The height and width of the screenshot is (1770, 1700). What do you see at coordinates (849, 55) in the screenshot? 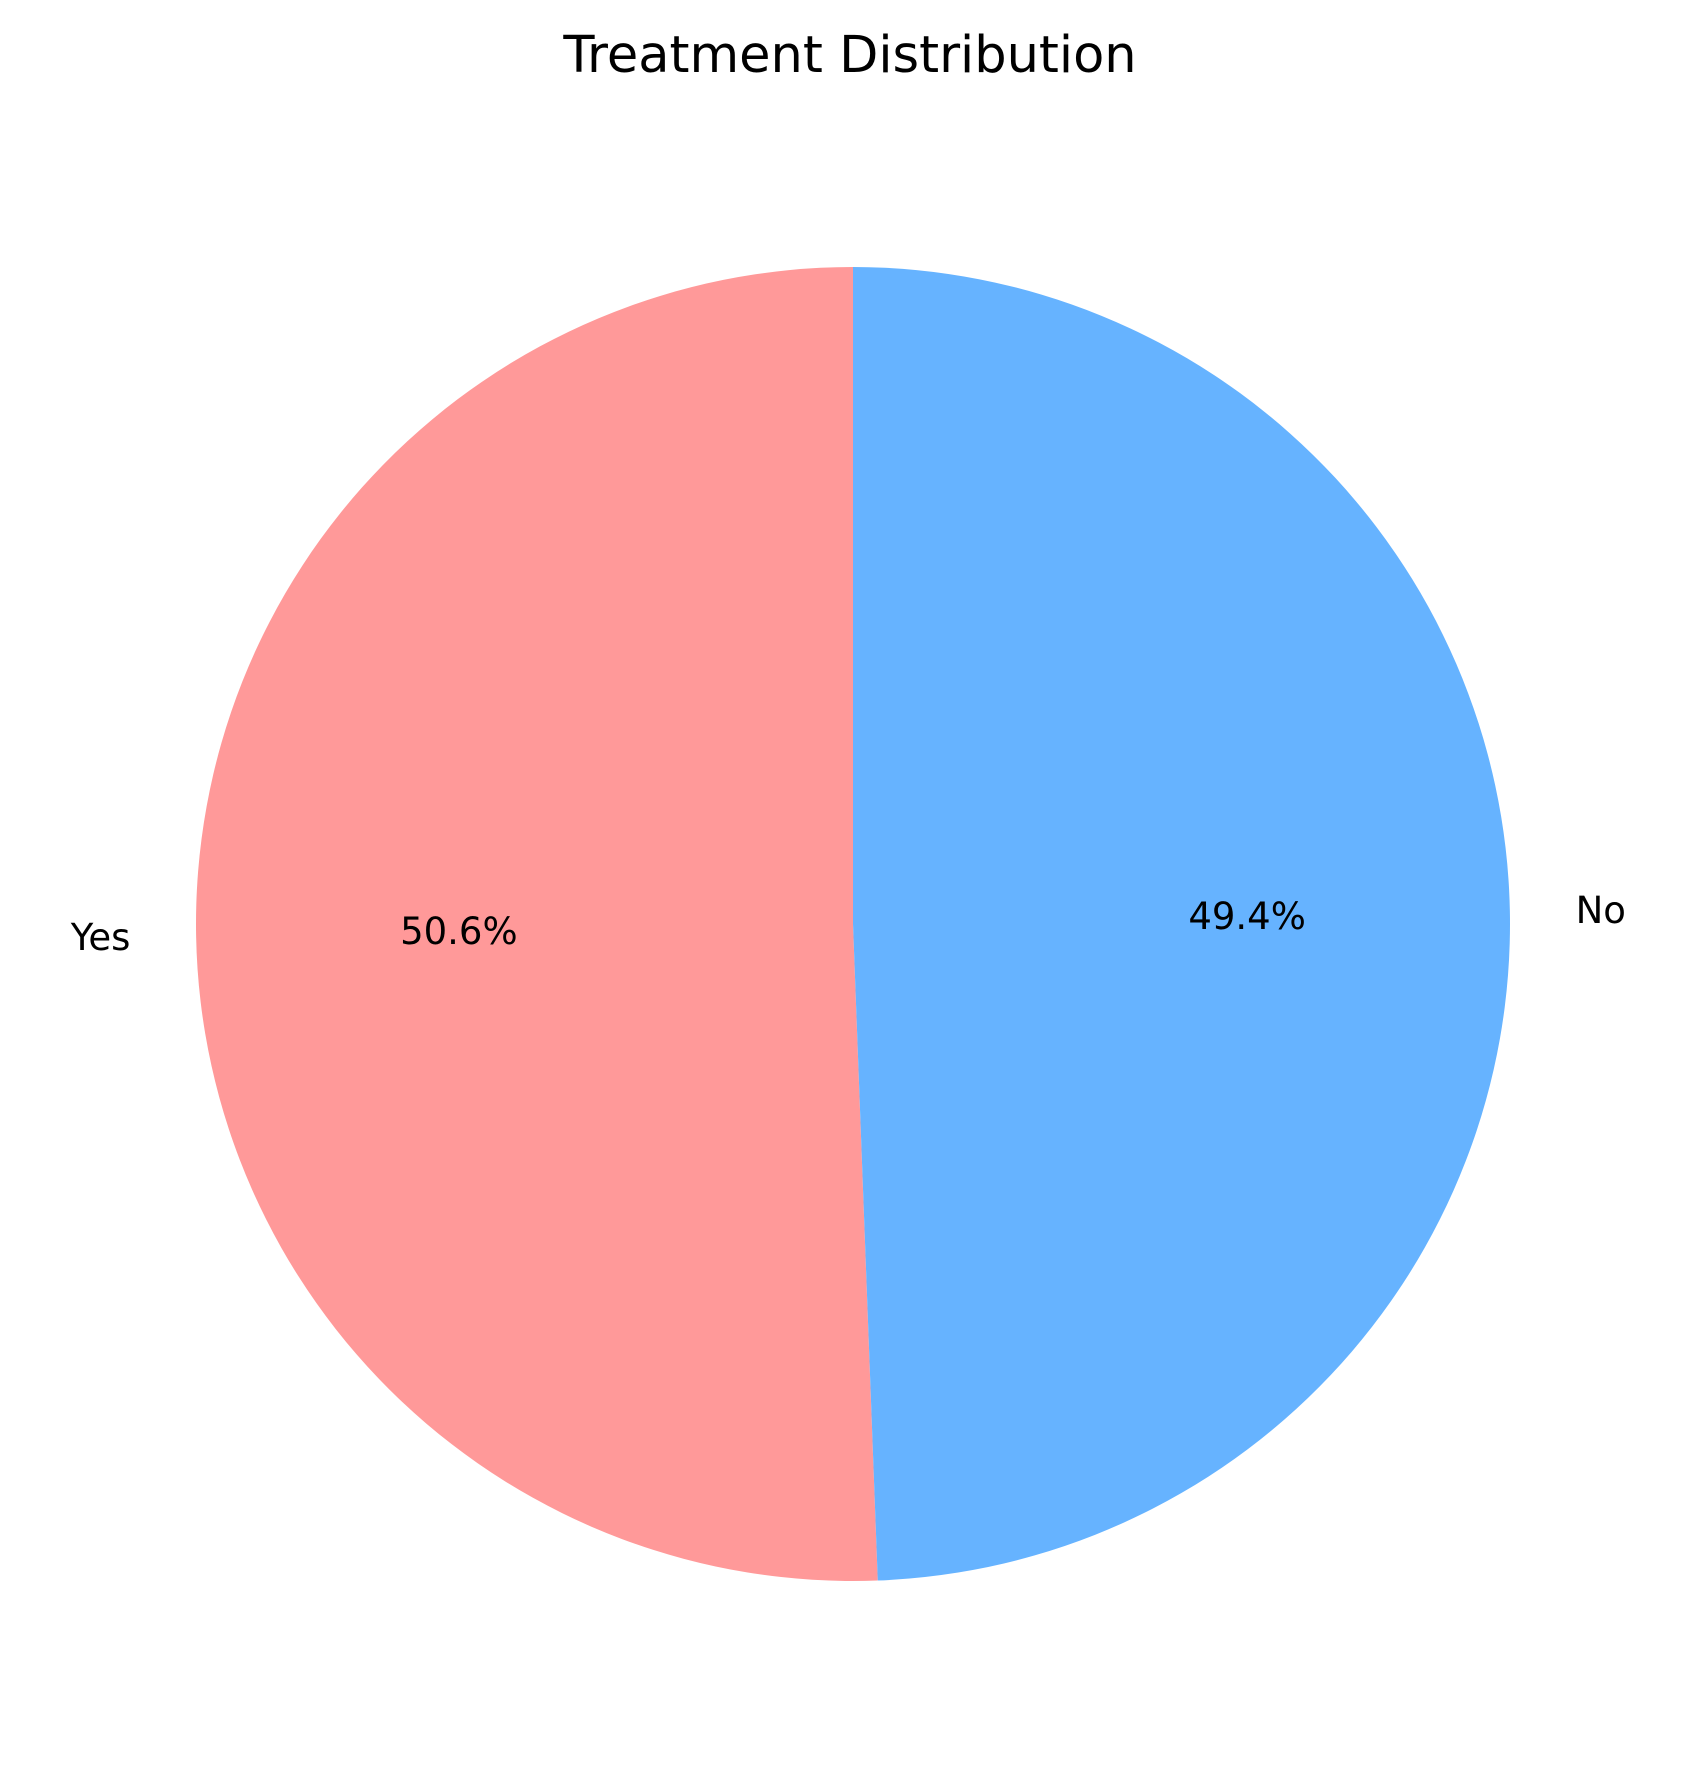
I see `chart-title: Treatment Distribution` at bounding box center [849, 55].